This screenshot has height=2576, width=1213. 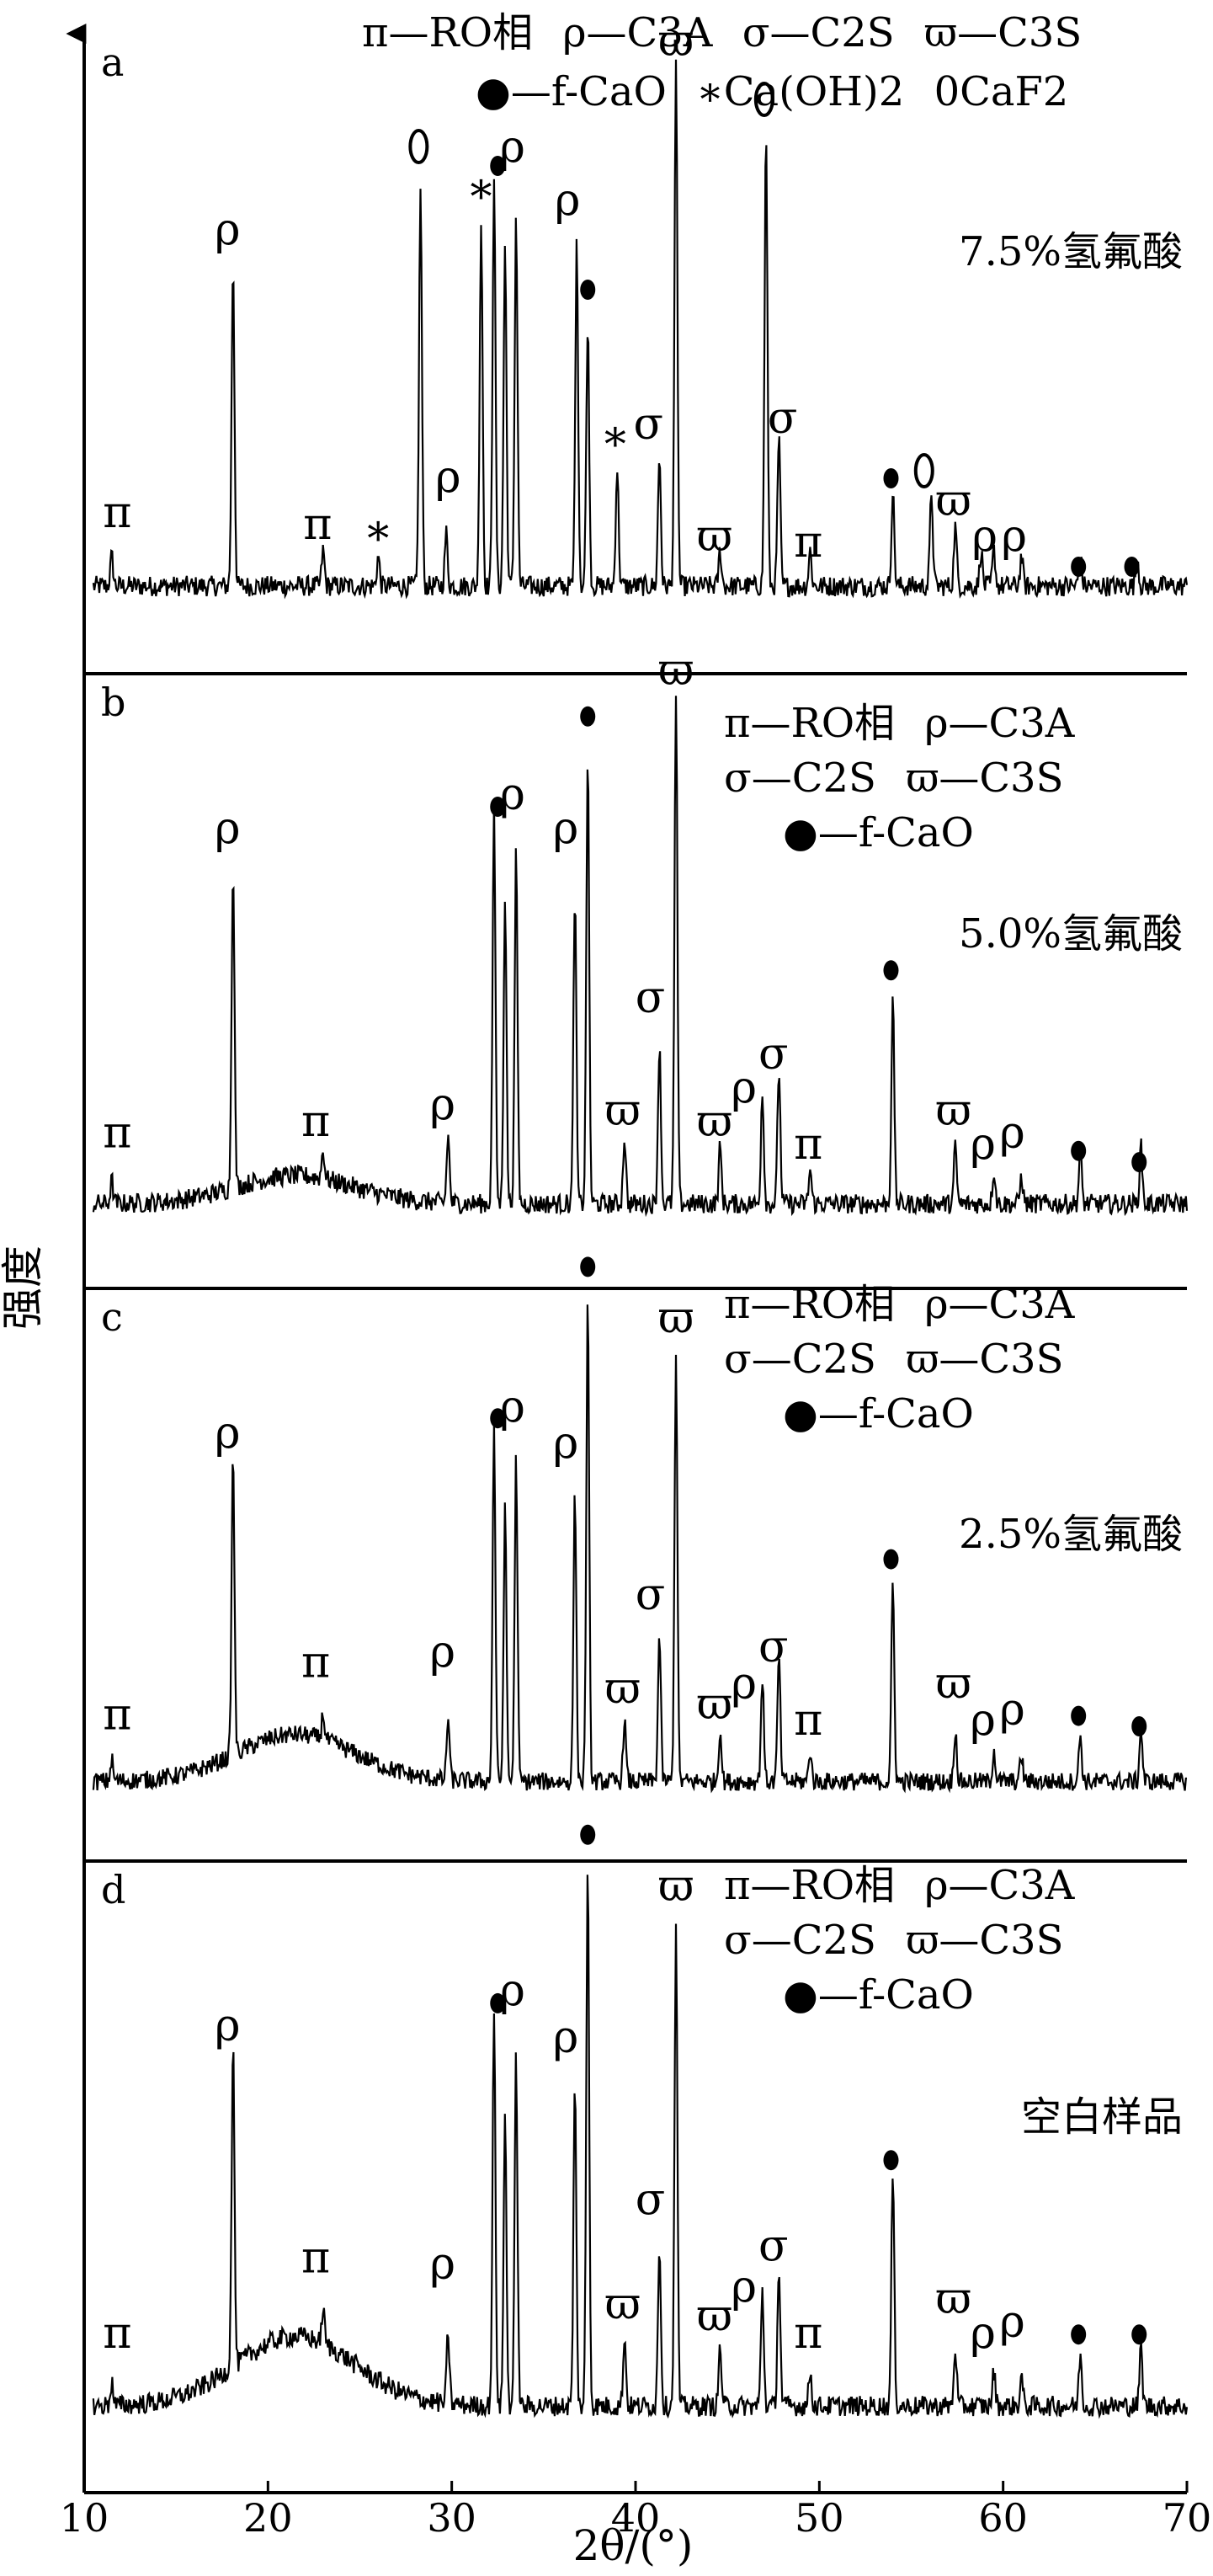 I want to click on legend-line: ●—f-CaO, so click(x=878, y=1995).